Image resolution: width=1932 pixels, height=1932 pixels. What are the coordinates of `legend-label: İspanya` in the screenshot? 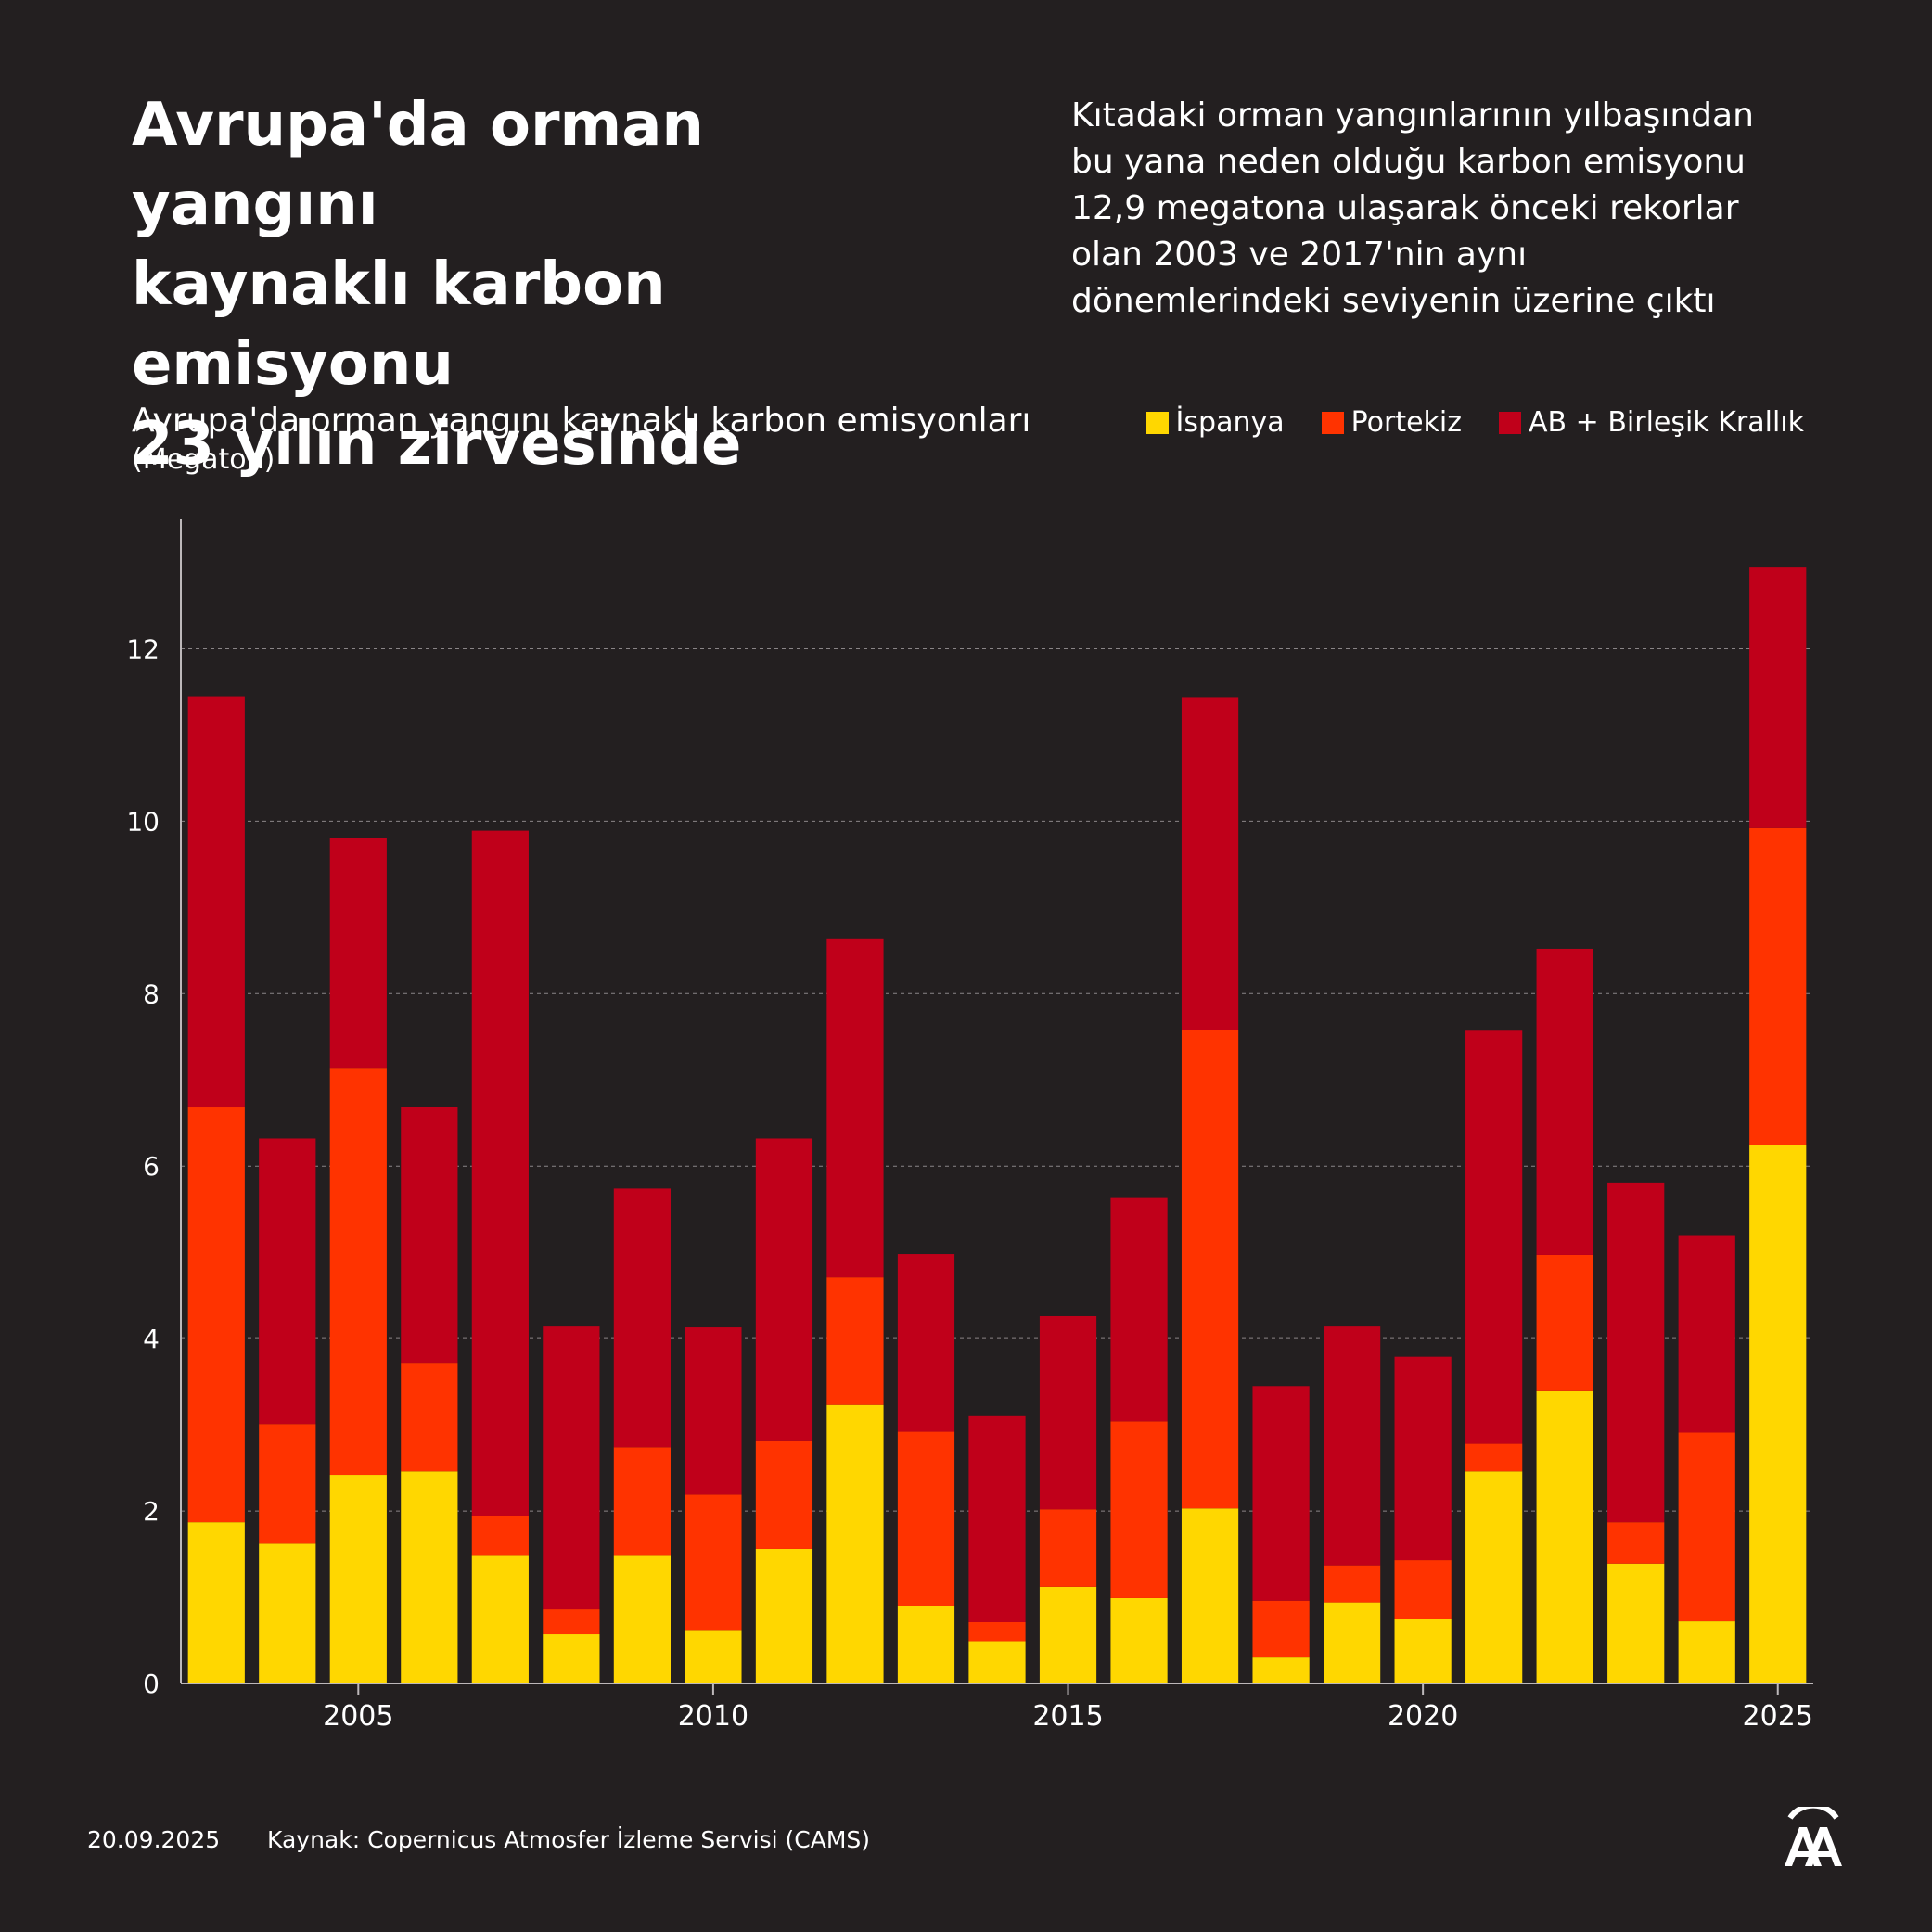 It's located at (1230, 422).